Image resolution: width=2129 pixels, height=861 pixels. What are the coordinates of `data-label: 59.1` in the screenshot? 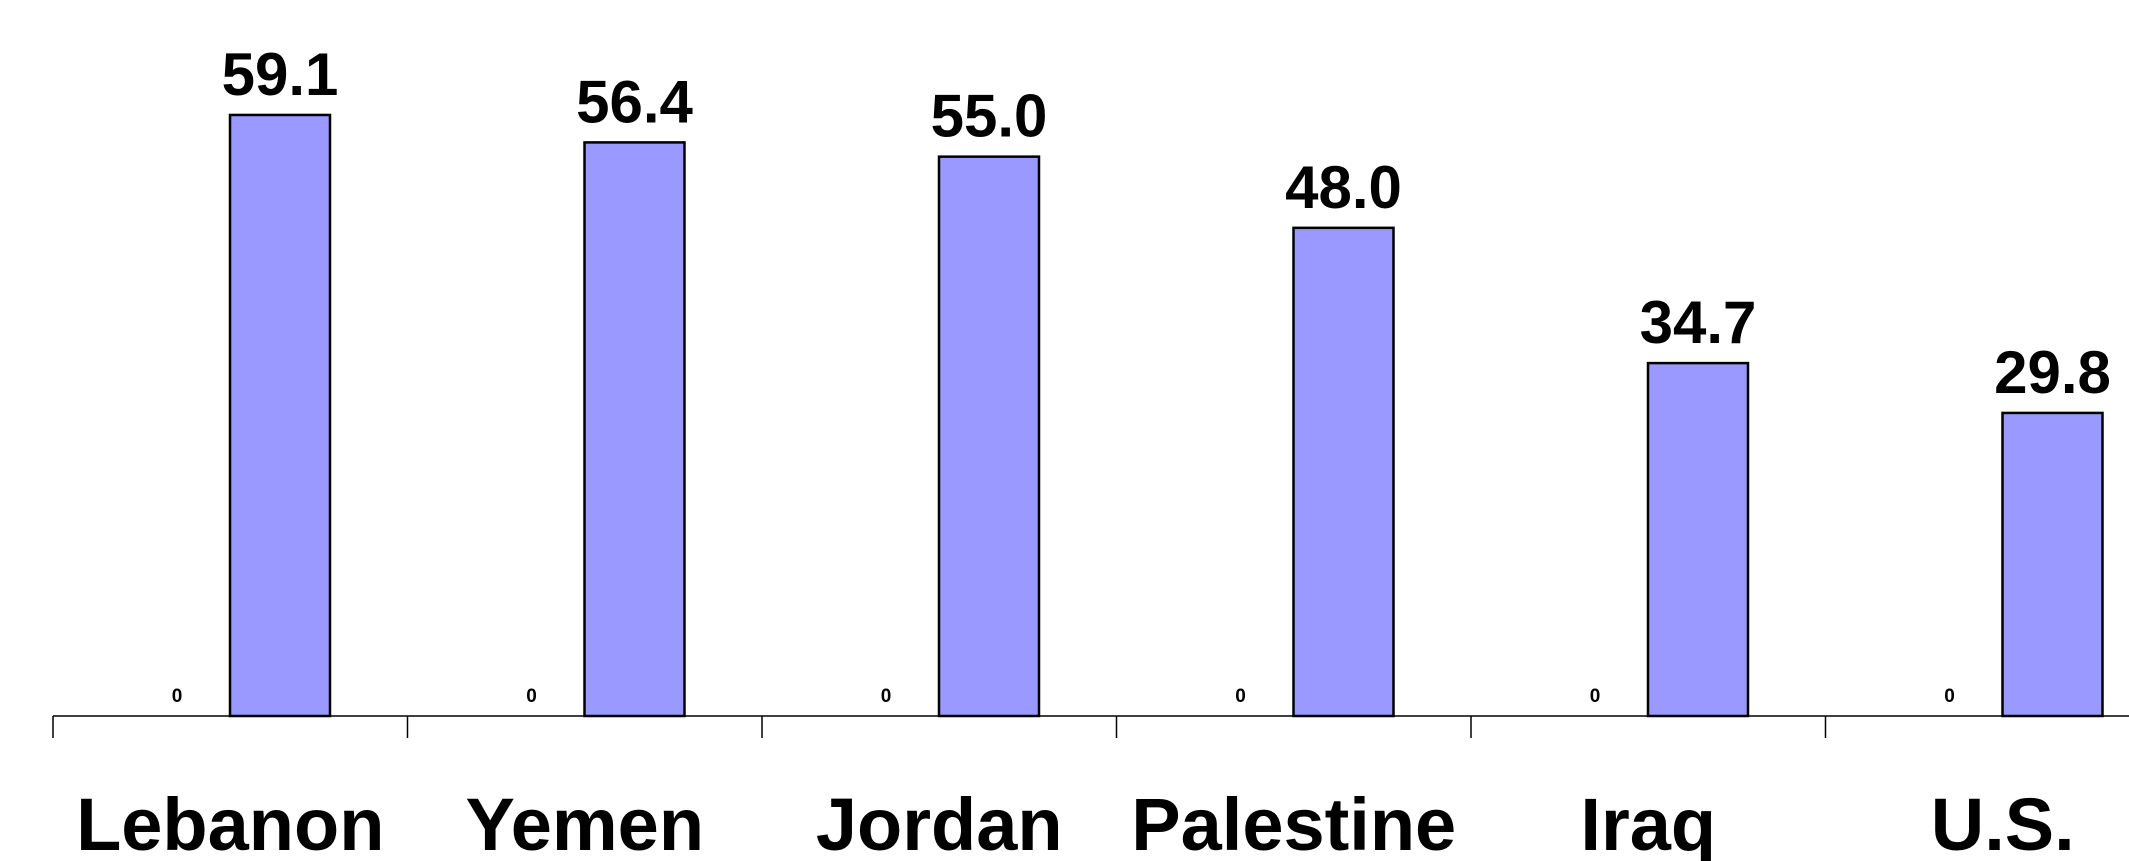 It's located at (280, 74).